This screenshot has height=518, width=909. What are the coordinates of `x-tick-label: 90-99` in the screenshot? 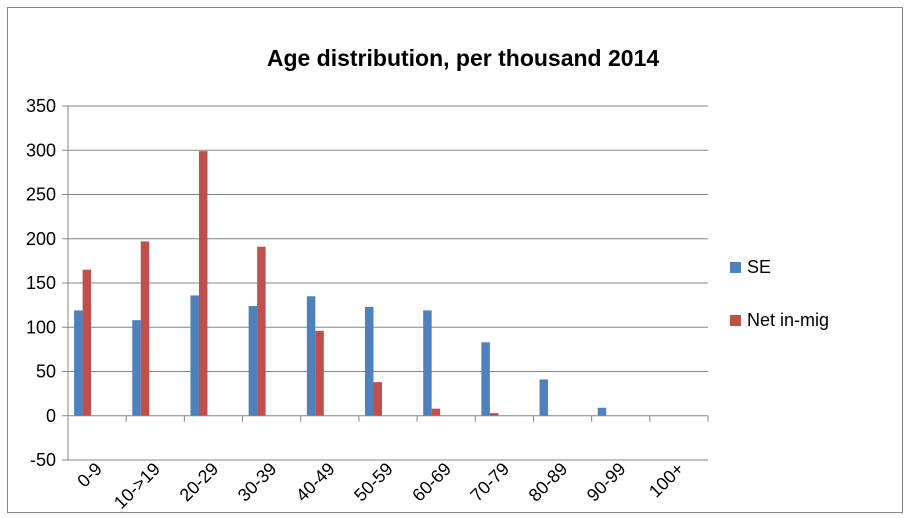 It's located at (606, 482).